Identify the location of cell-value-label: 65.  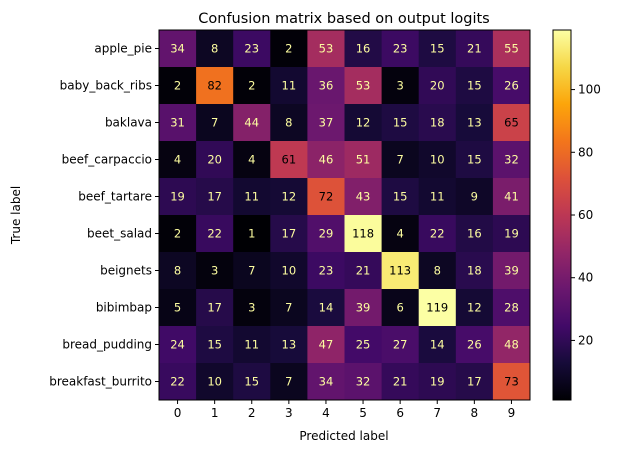
(511, 123).